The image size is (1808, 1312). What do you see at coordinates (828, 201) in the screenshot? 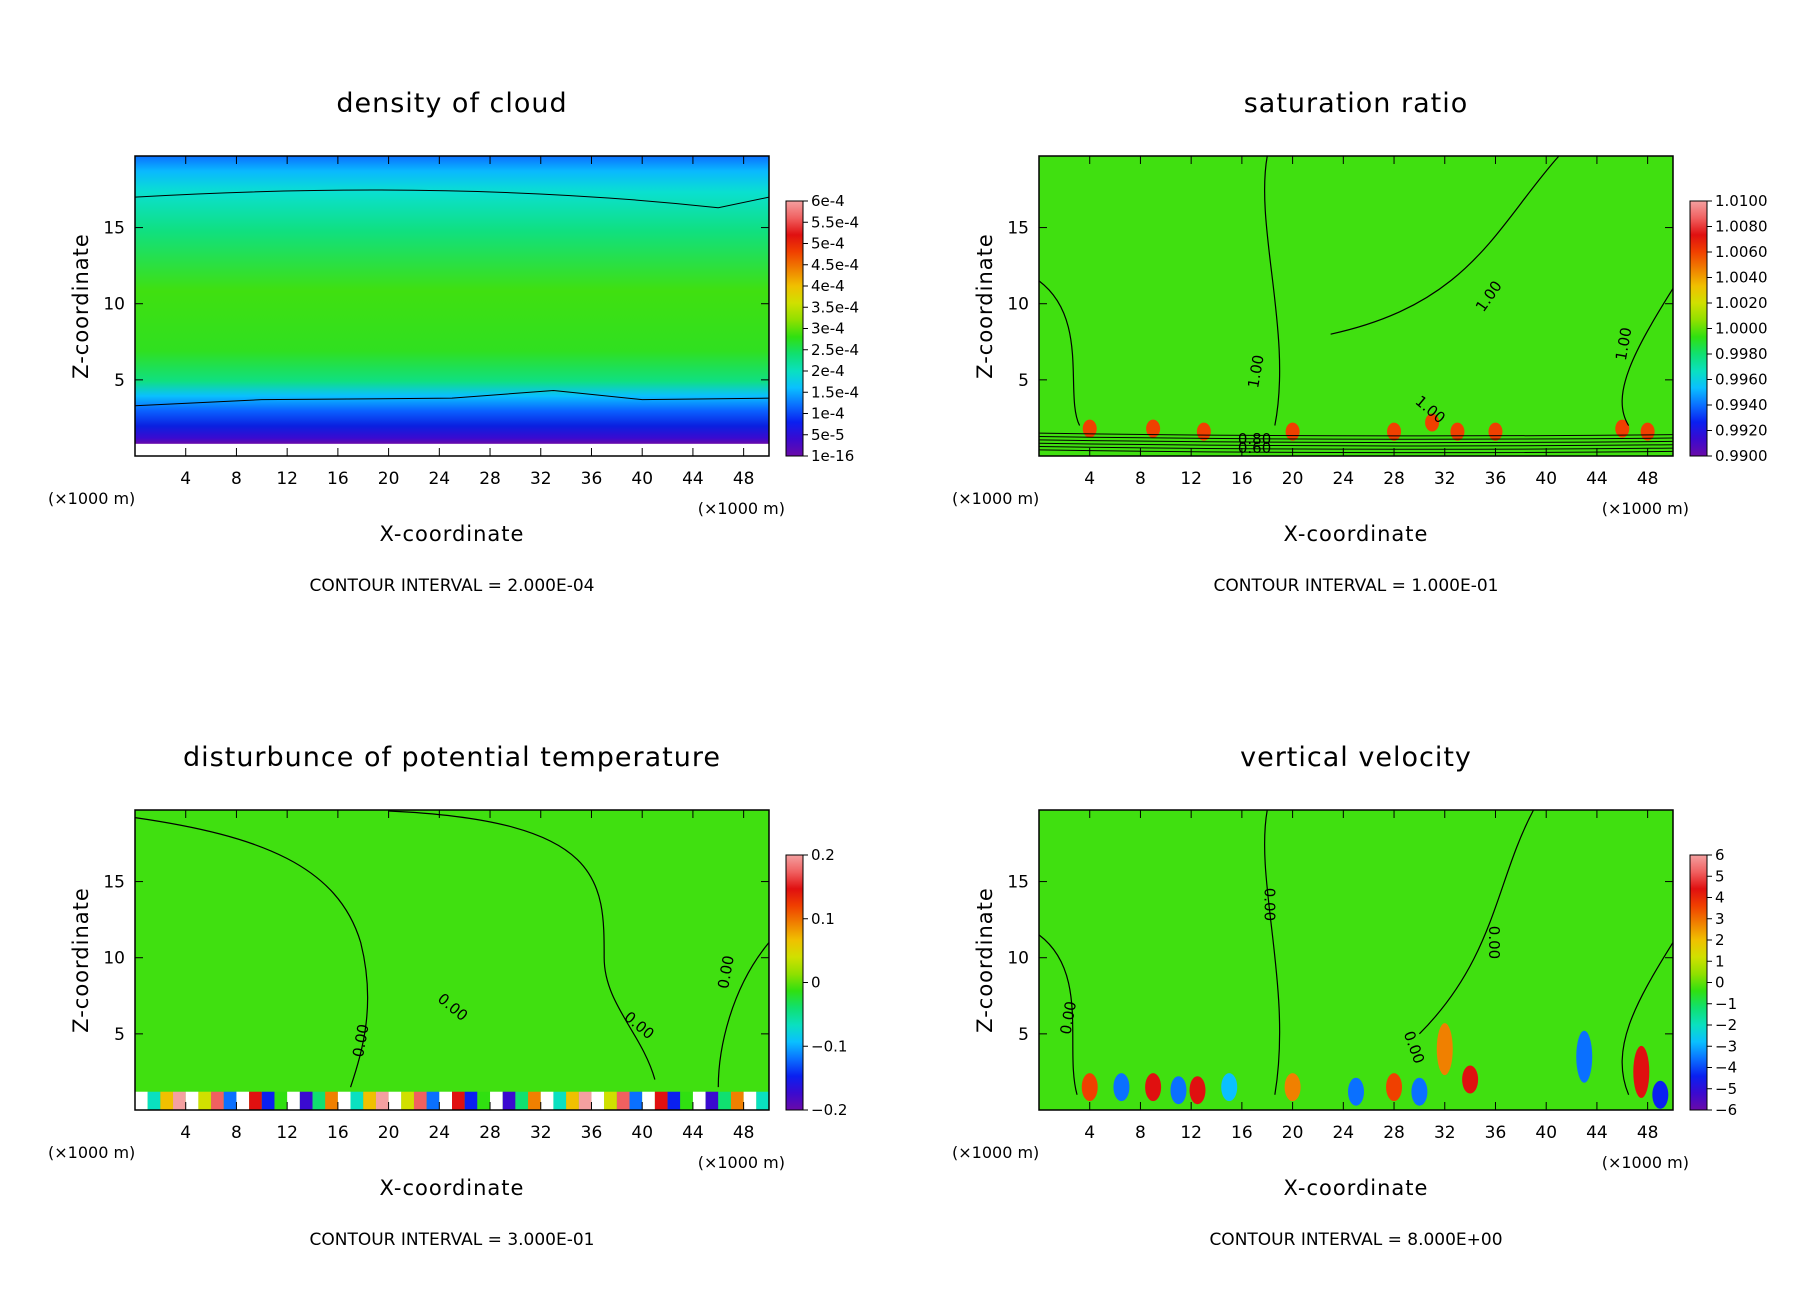
I see `colorbar-label: 6e-4` at bounding box center [828, 201].